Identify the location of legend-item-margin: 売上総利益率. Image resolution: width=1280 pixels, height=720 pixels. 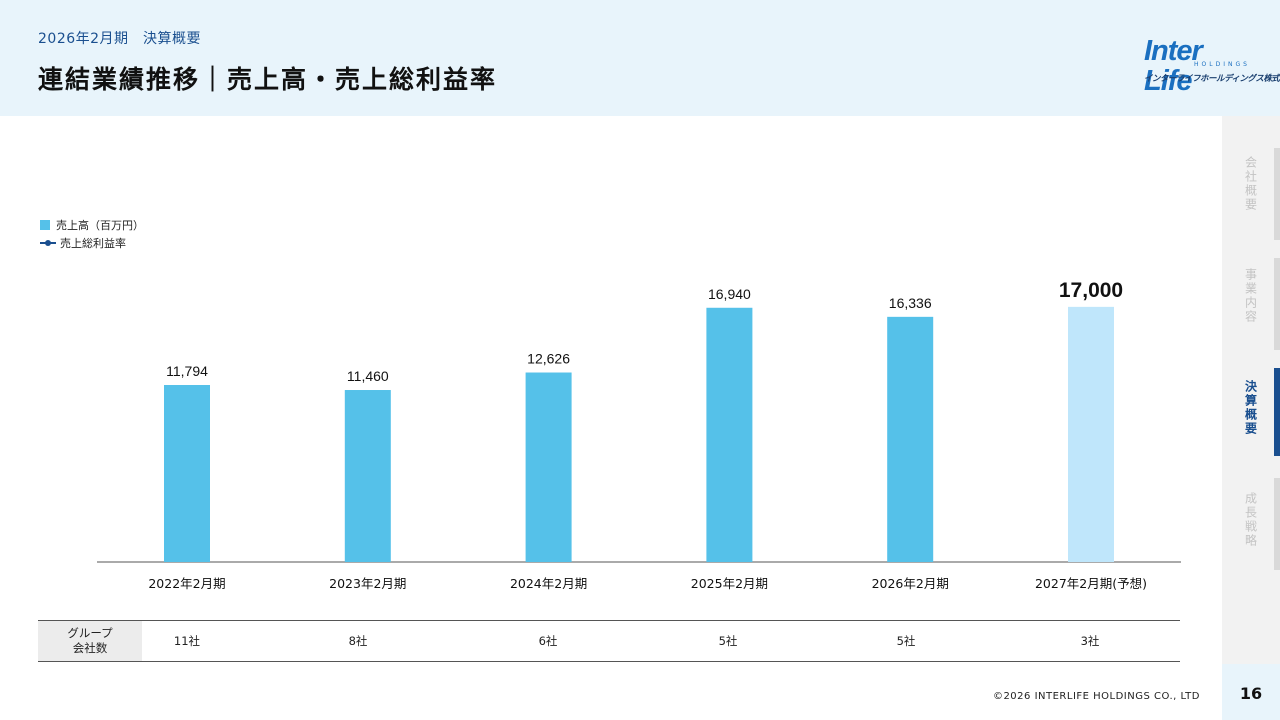
(92, 243).